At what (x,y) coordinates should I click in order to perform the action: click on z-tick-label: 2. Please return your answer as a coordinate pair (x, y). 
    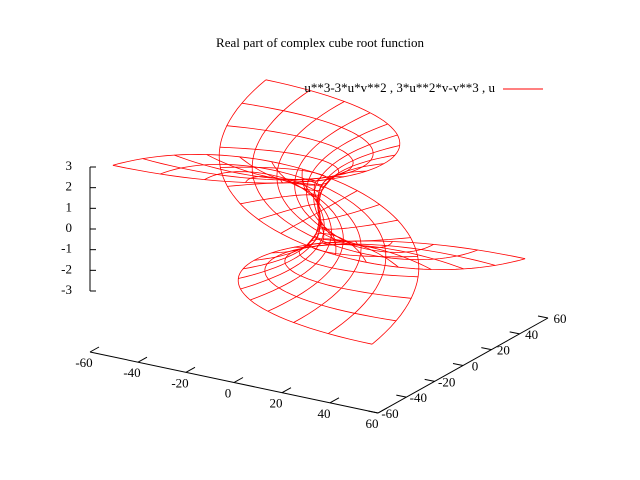
    Looking at the image, I should click on (69, 186).